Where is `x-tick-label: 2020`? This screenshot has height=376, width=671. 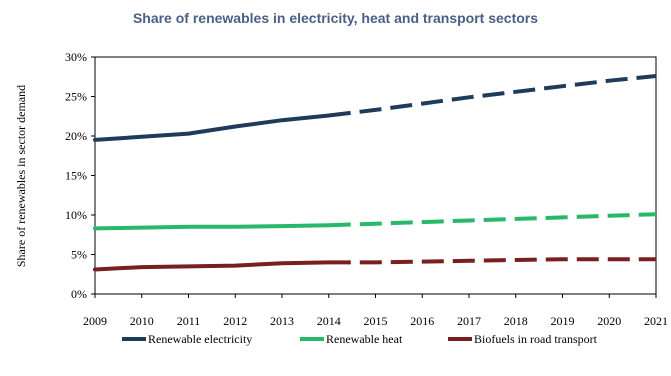 x-tick-label: 2020 is located at coordinates (609, 321).